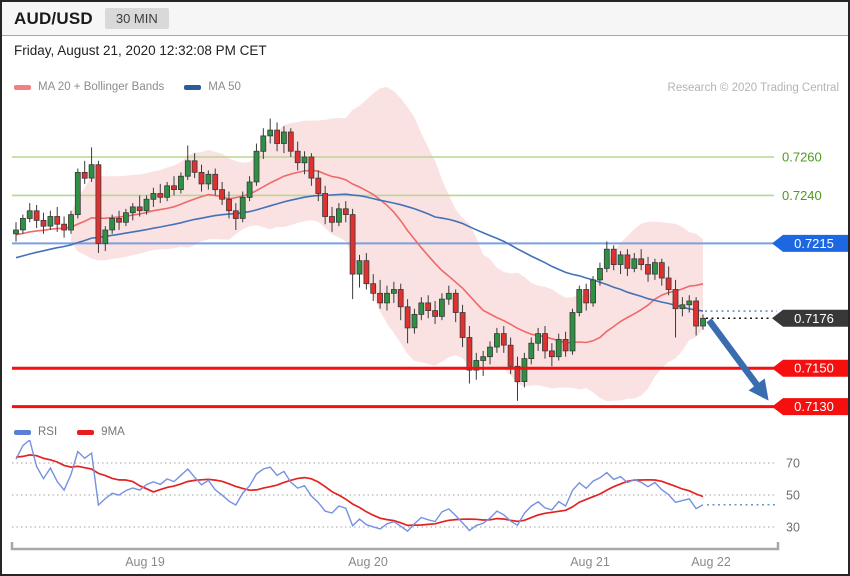  What do you see at coordinates (136, 18) in the screenshot?
I see `timeframe-badge: 30 MIN` at bounding box center [136, 18].